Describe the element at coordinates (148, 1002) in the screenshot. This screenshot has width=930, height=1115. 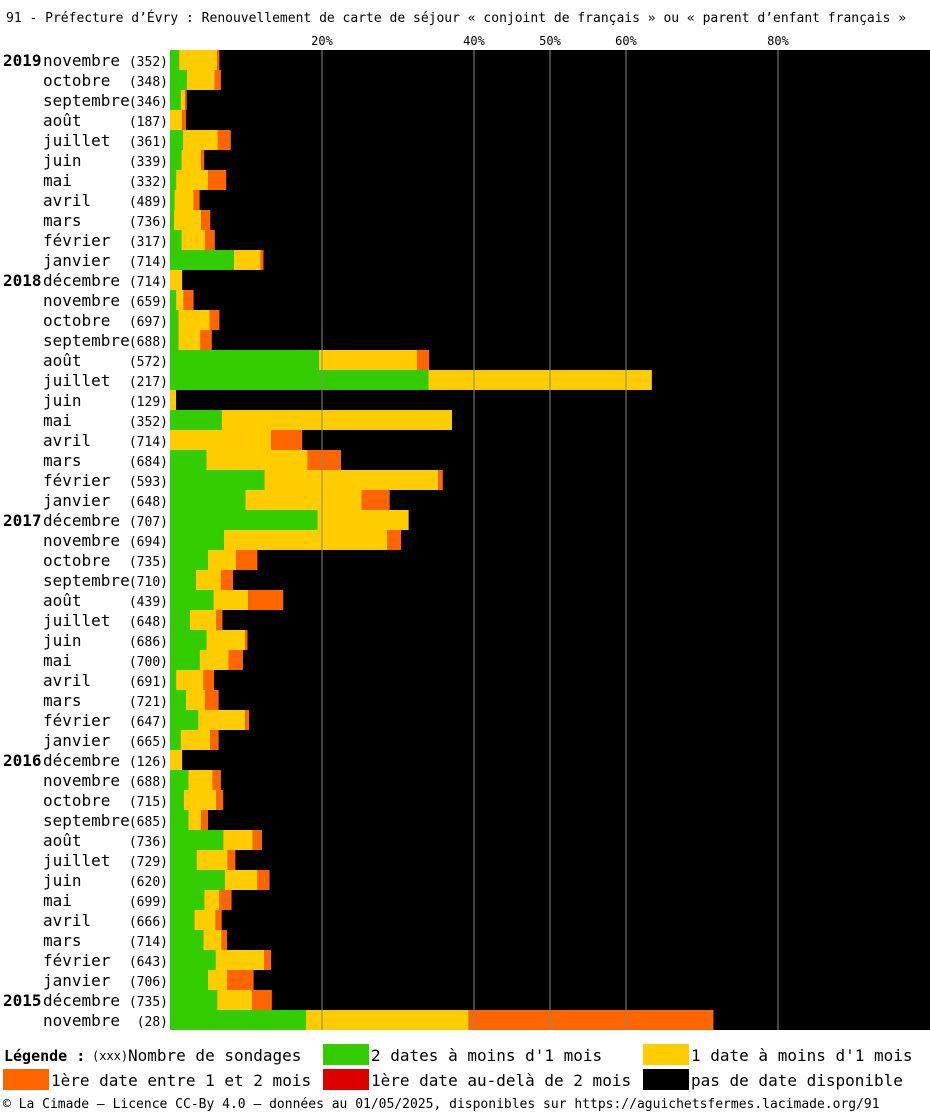
I see `count-label: (735)` at that location.